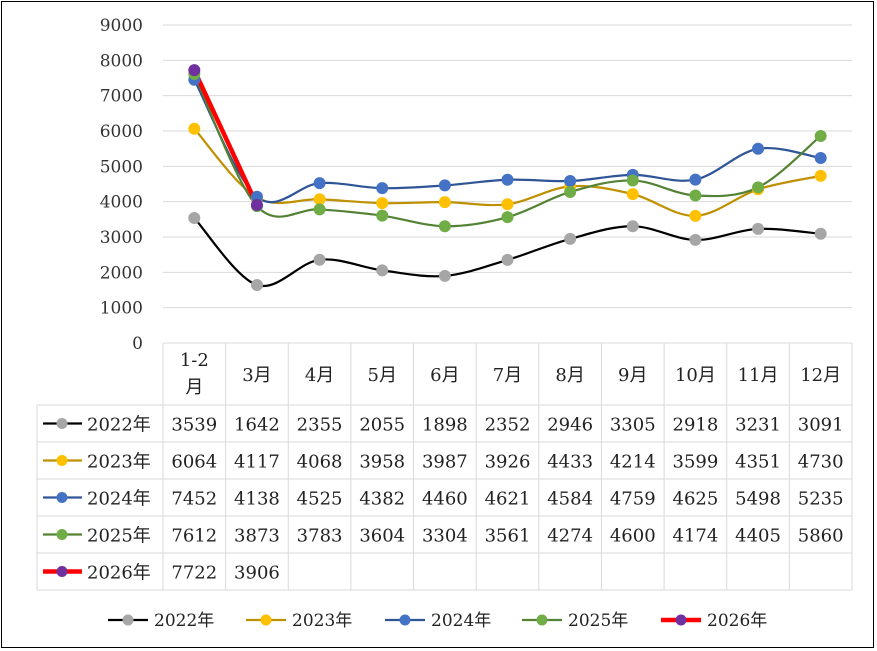  What do you see at coordinates (507, 252) in the screenshot?
I see `series-line` at bounding box center [507, 252].